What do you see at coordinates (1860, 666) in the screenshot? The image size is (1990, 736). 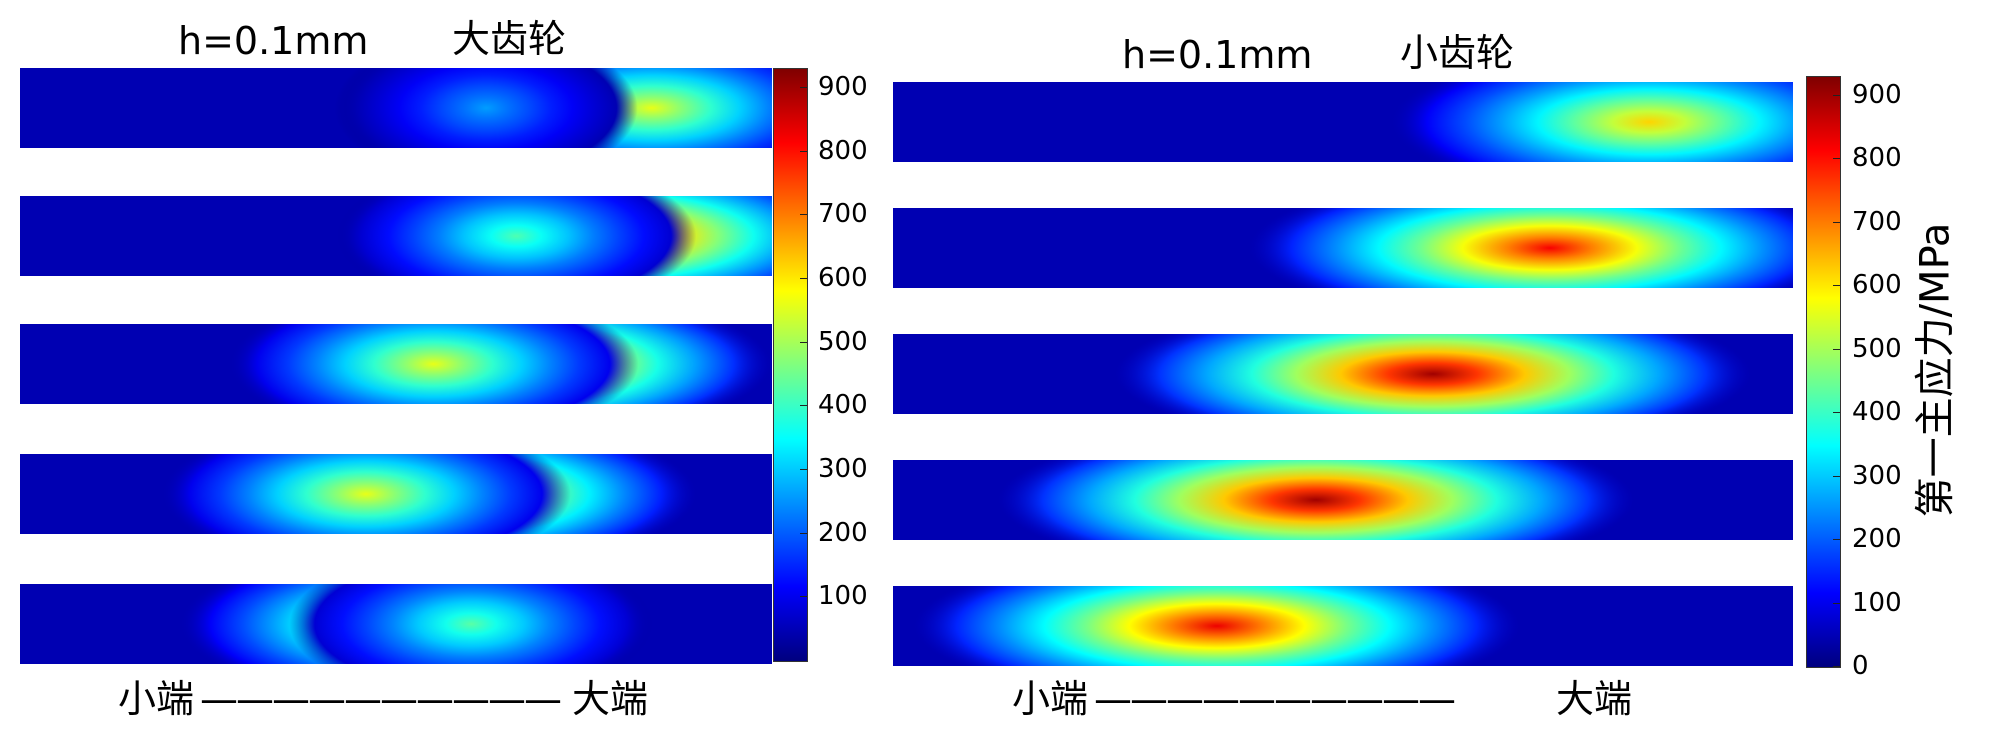 I see `colorbar-tick-label: 0` at bounding box center [1860, 666].